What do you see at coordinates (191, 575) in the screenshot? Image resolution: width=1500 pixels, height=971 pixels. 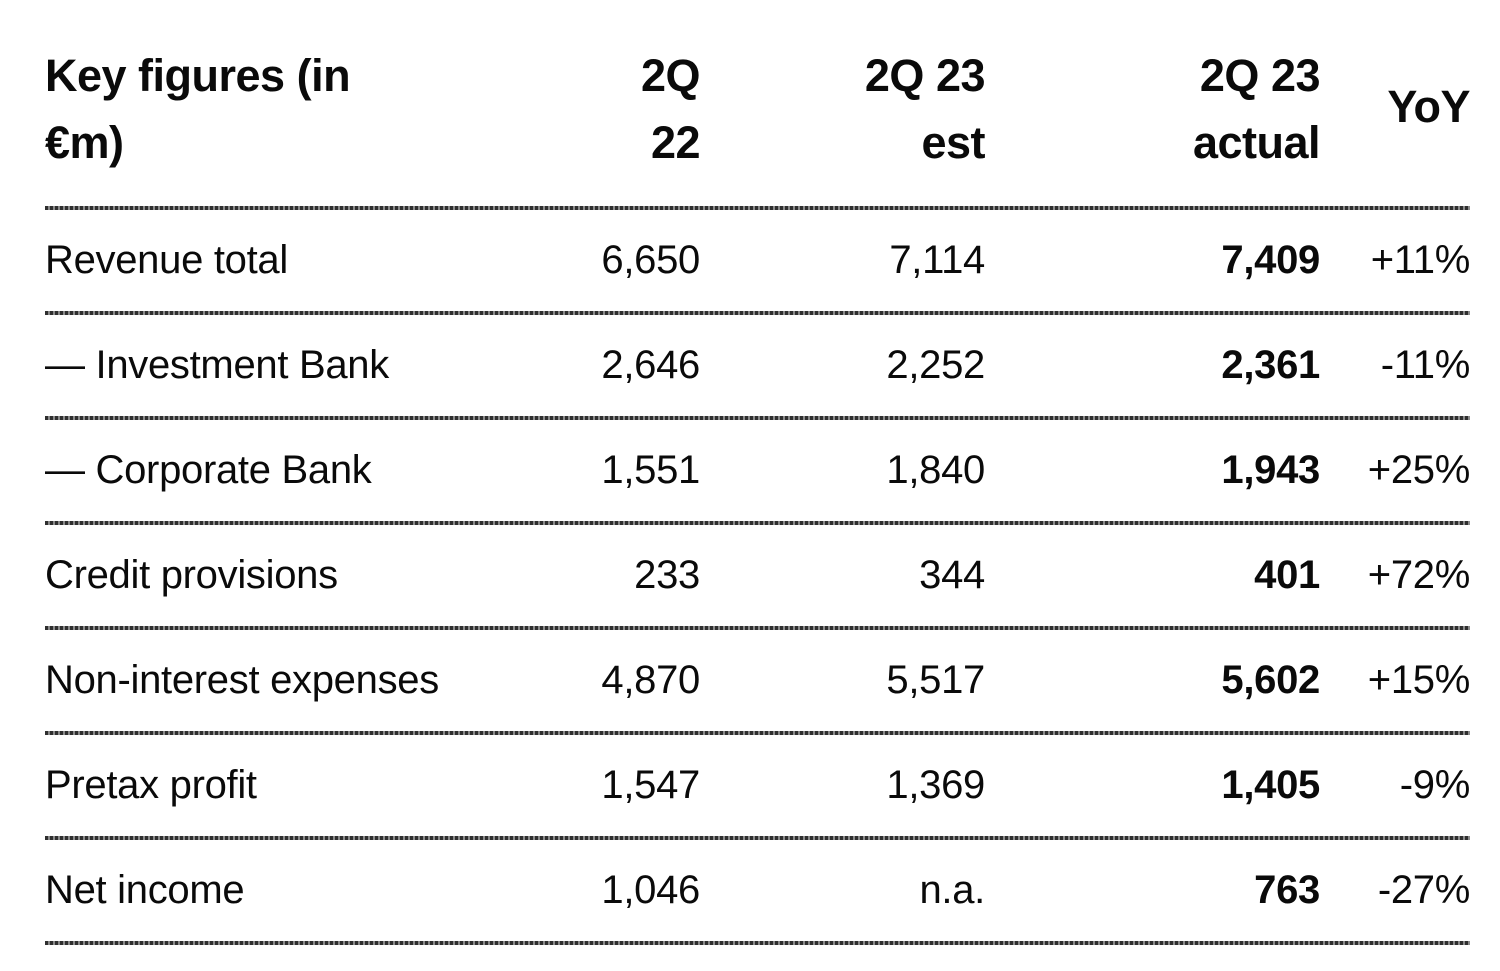 I see `row-label: Credit provisions` at bounding box center [191, 575].